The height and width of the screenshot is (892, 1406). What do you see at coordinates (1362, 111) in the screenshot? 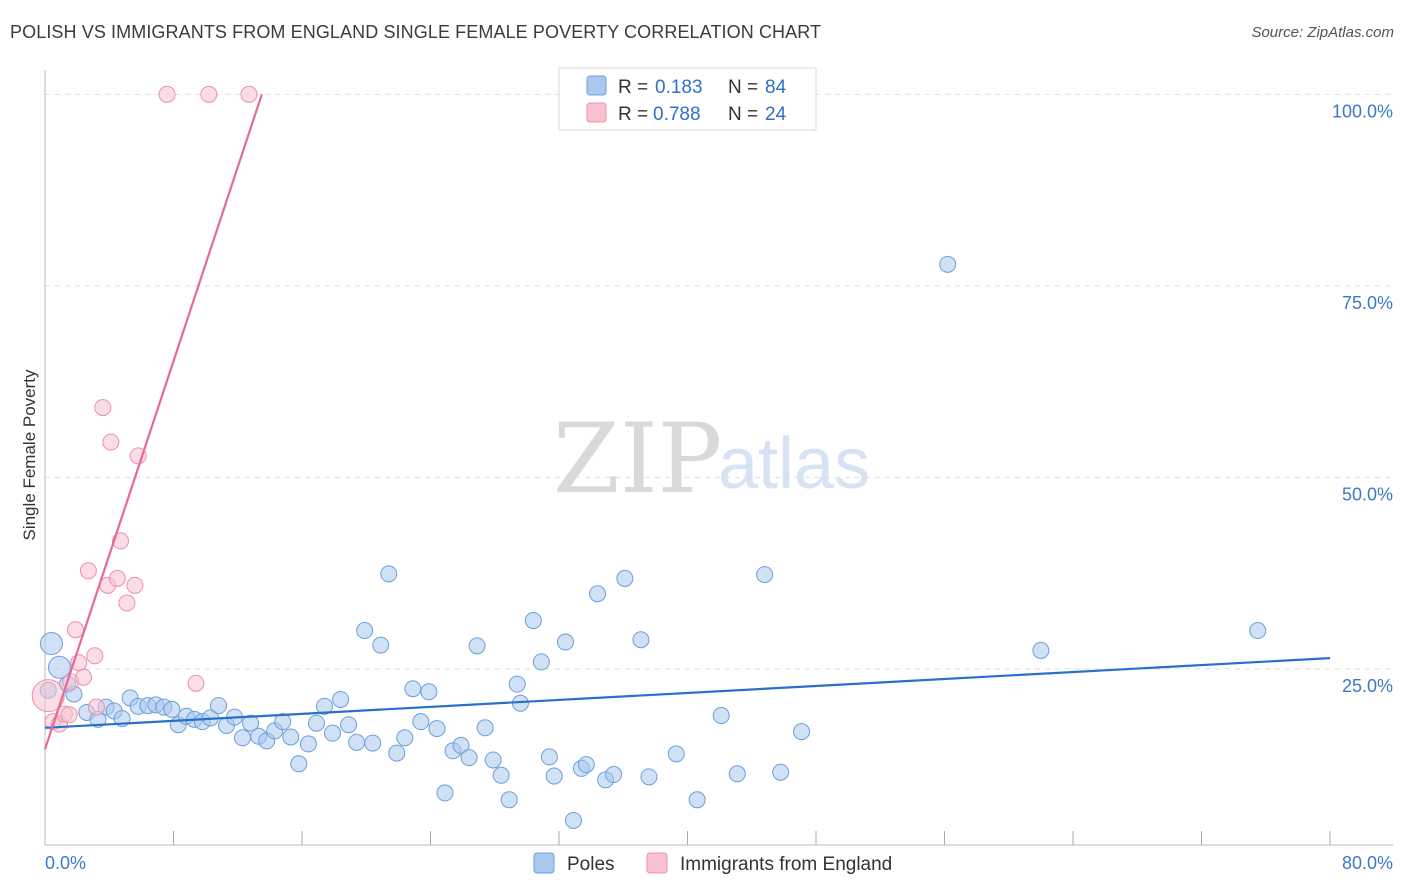
I see `y-tick-label-100: 100.0%` at bounding box center [1362, 111].